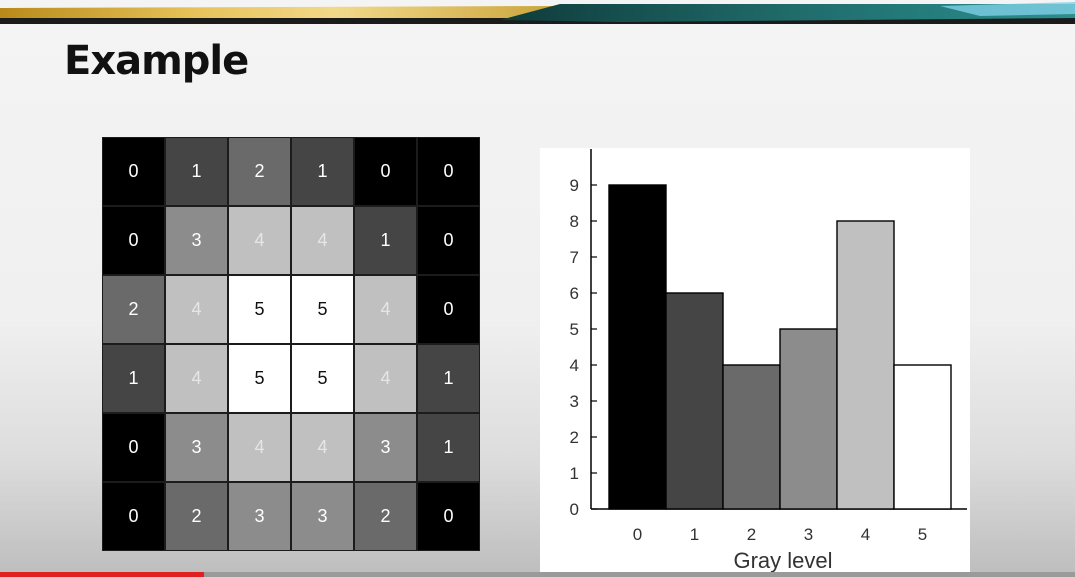  What do you see at coordinates (694, 534) in the screenshot?
I see `x-tick-label: 1` at bounding box center [694, 534].